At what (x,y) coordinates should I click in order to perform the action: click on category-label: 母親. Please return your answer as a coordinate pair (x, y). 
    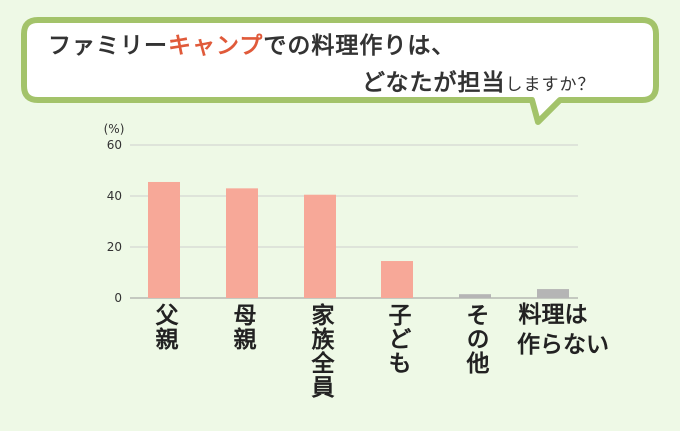
    Looking at the image, I should click on (242, 327).